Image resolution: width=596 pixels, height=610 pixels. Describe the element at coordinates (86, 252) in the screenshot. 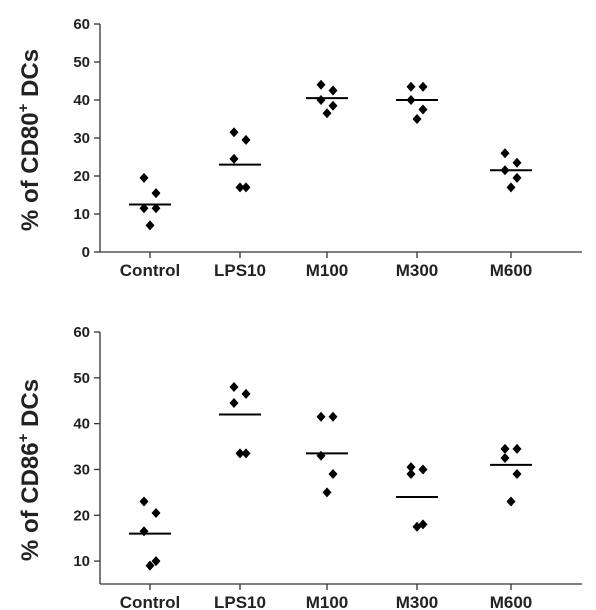

I see `y-tick-label: 0` at that location.